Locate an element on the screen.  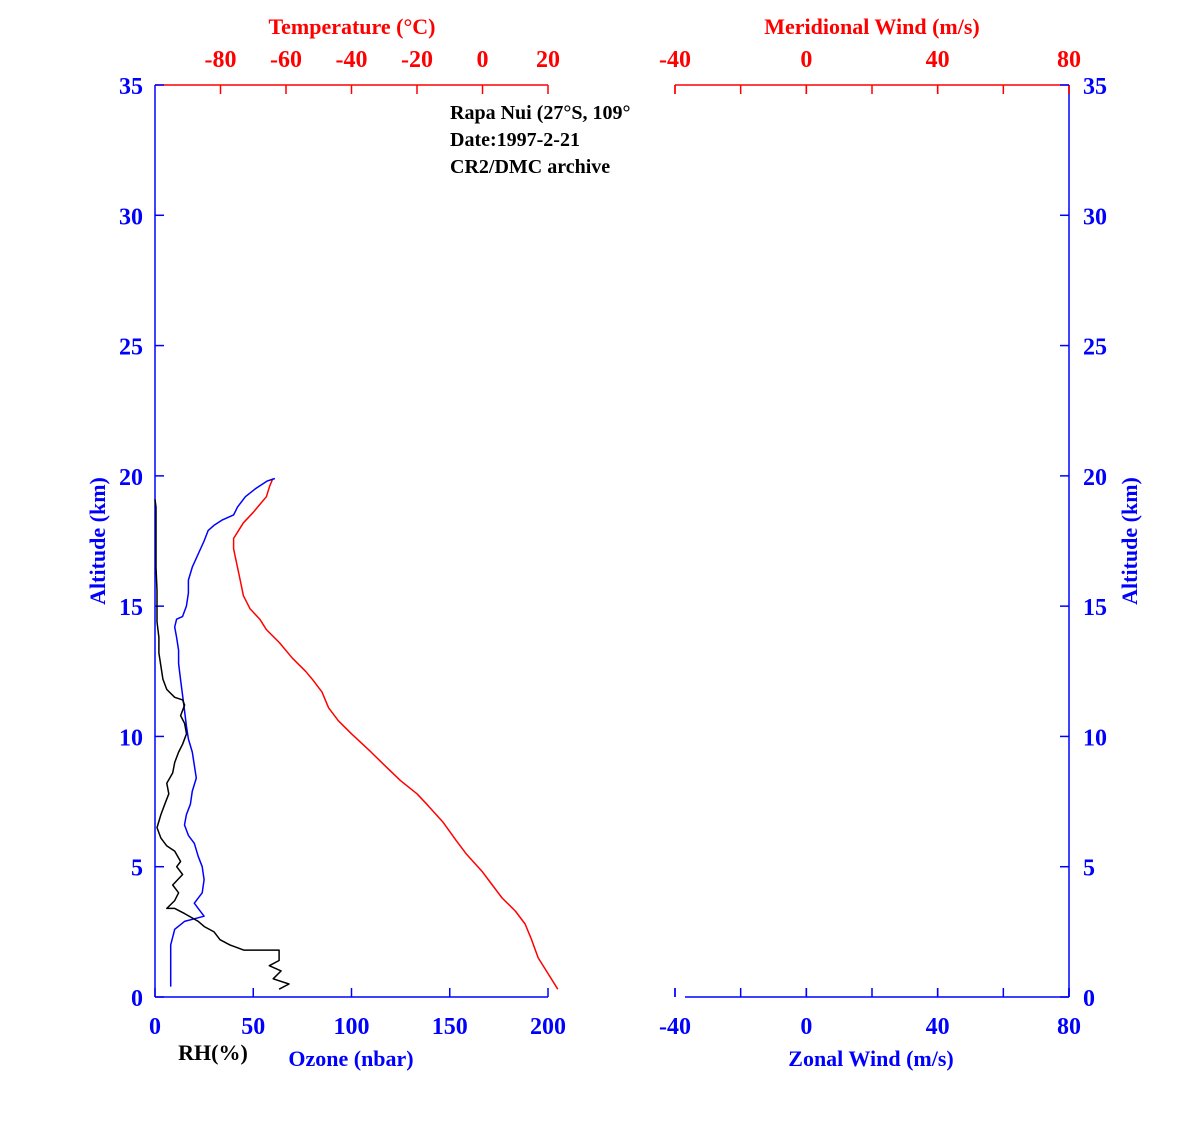
temperature-tick-label: 0 is located at coordinates (483, 60).